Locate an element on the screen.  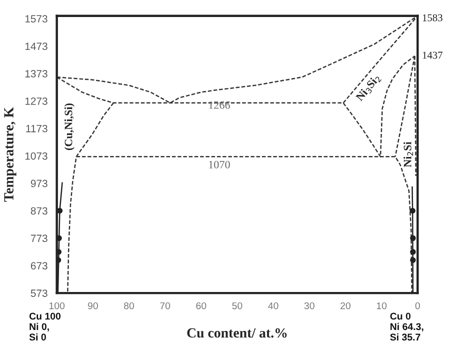
annotation: 1070 is located at coordinates (219, 164).